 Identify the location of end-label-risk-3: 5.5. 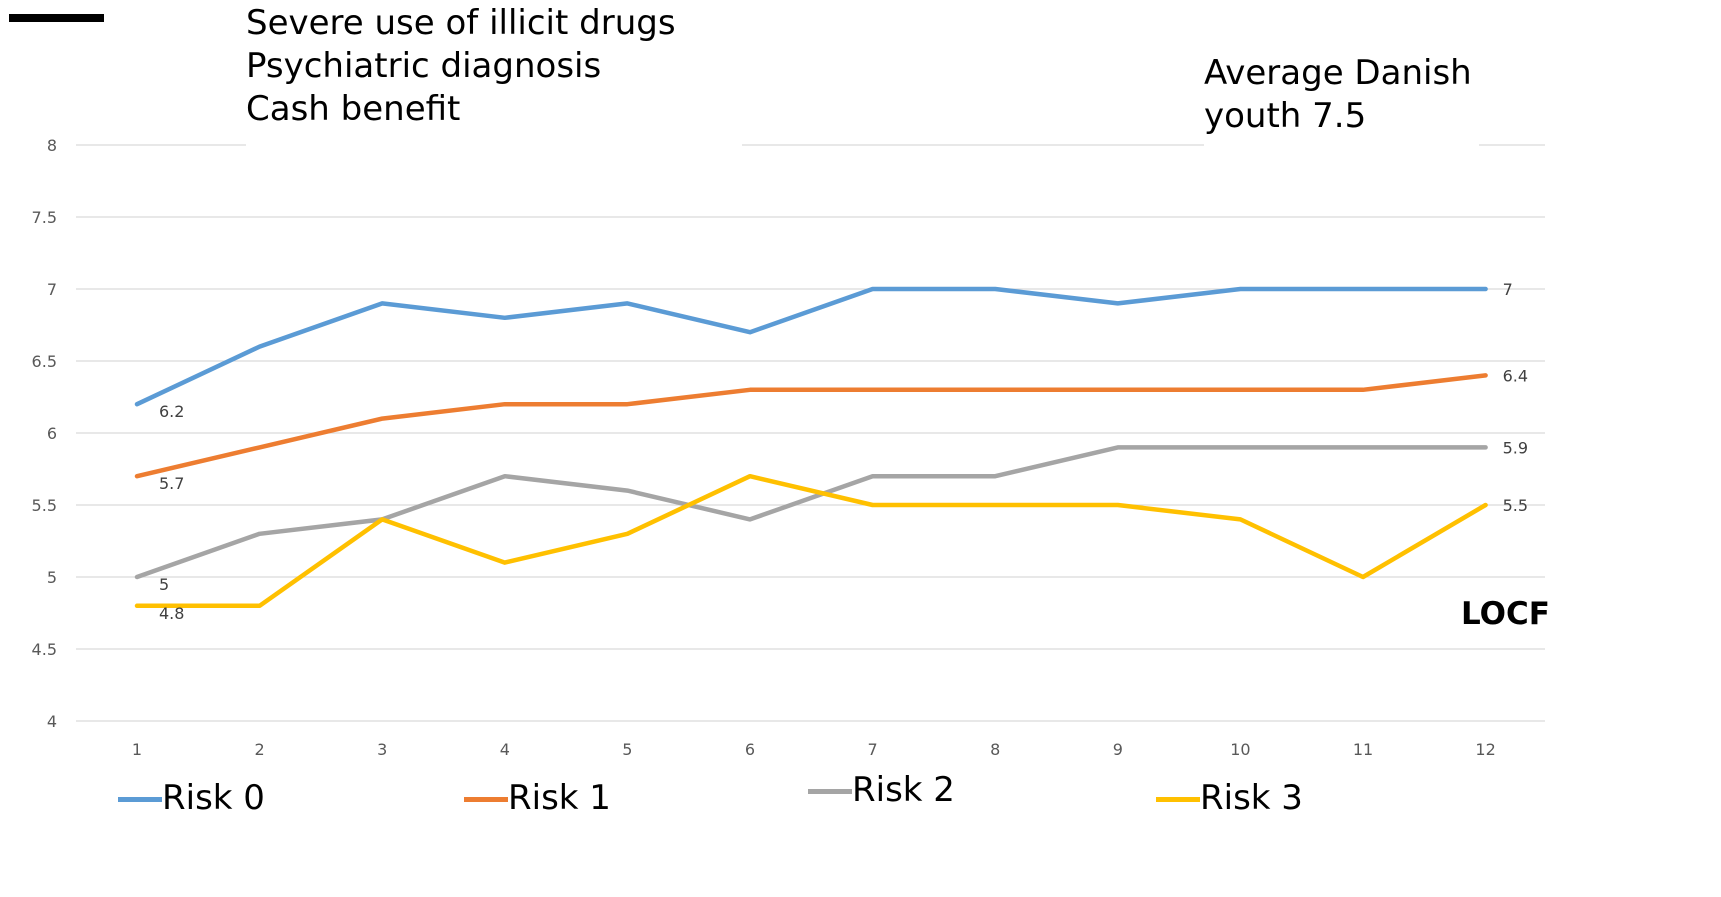
(1515, 505).